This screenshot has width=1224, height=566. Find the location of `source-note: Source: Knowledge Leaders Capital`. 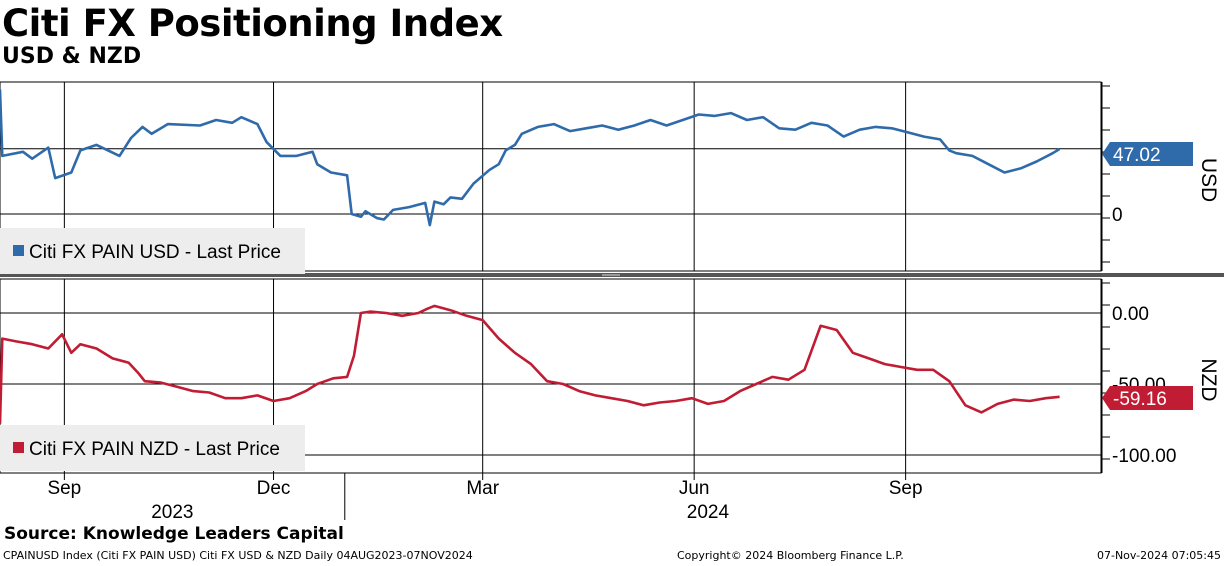

source-note: Source: Knowledge Leaders Capital is located at coordinates (174, 534).